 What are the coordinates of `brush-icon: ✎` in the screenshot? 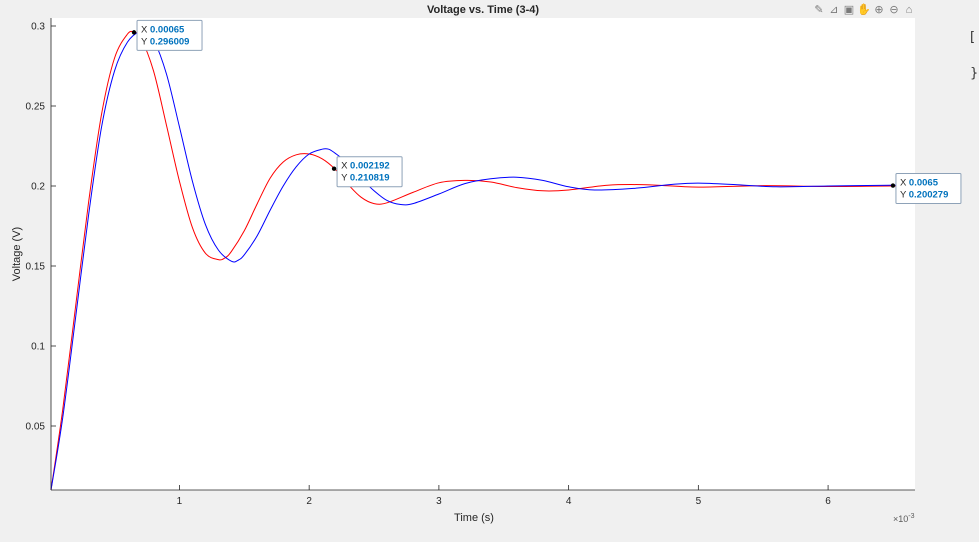 It's located at (819, 10).